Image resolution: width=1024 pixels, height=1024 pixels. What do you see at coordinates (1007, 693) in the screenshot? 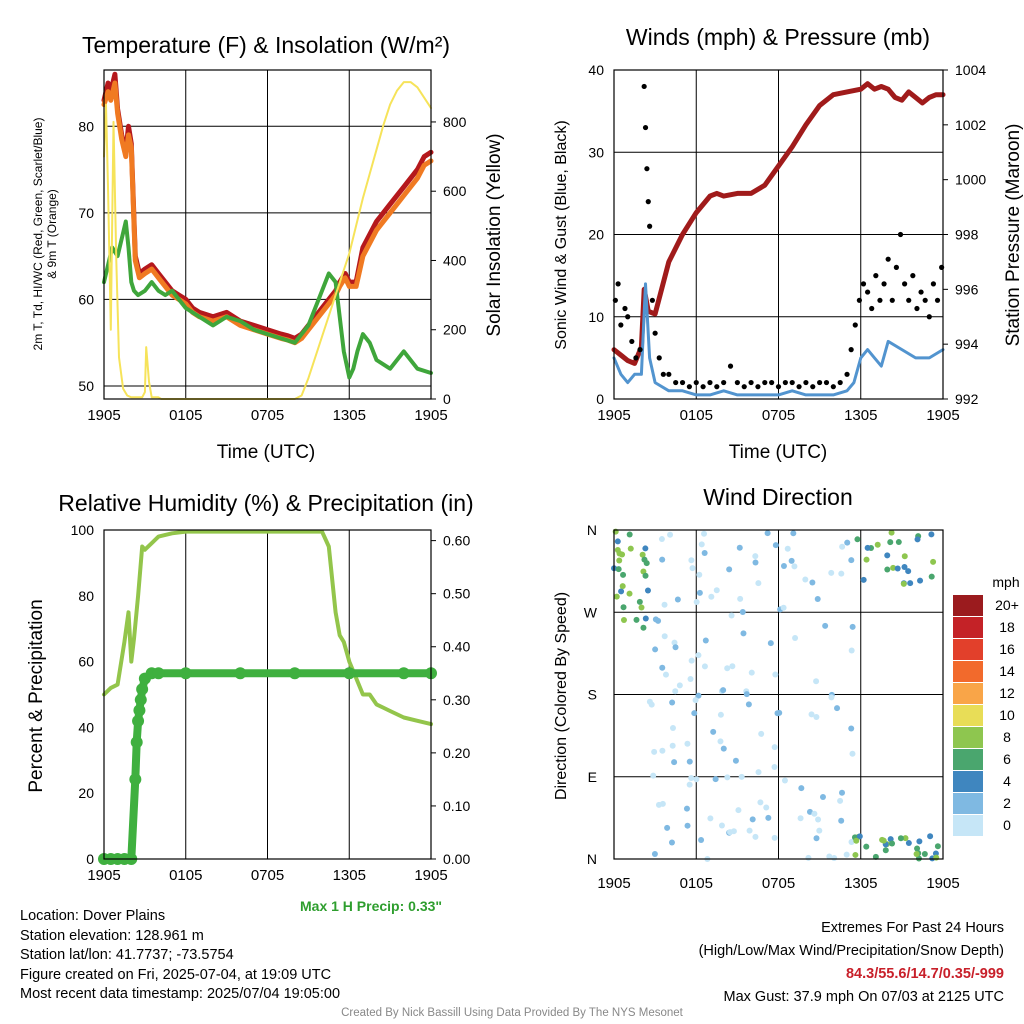
I see `legend-label: 12` at bounding box center [1007, 693].